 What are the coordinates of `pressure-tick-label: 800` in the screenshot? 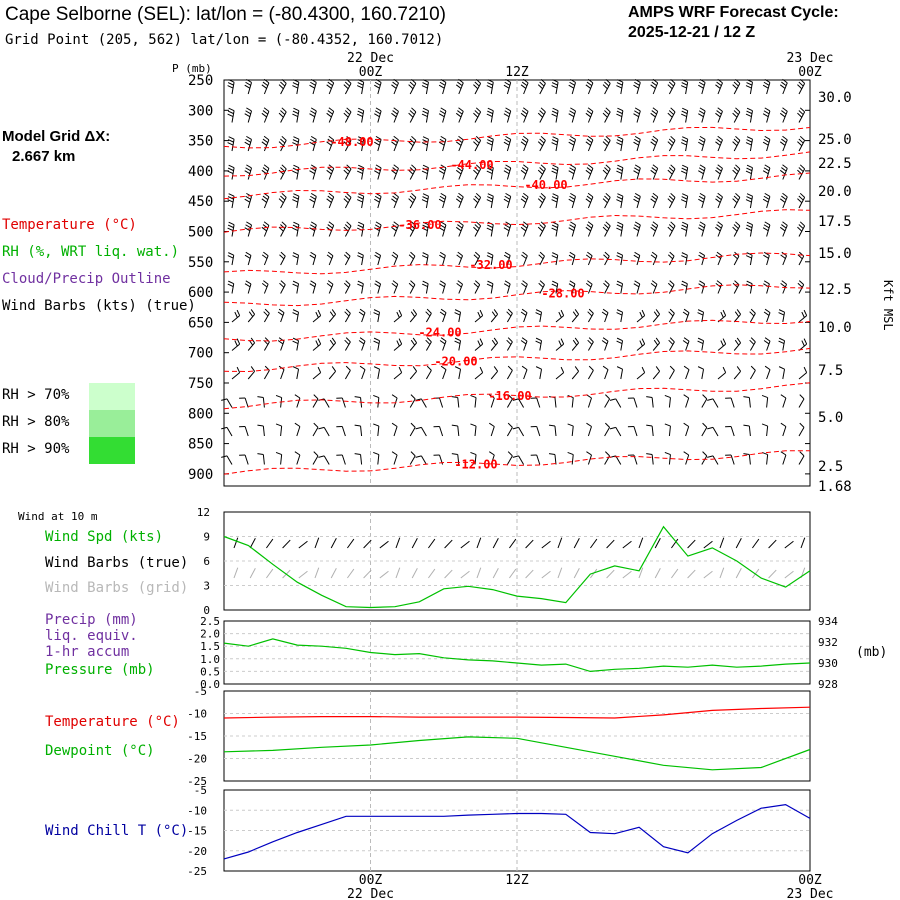 It's located at (200, 414).